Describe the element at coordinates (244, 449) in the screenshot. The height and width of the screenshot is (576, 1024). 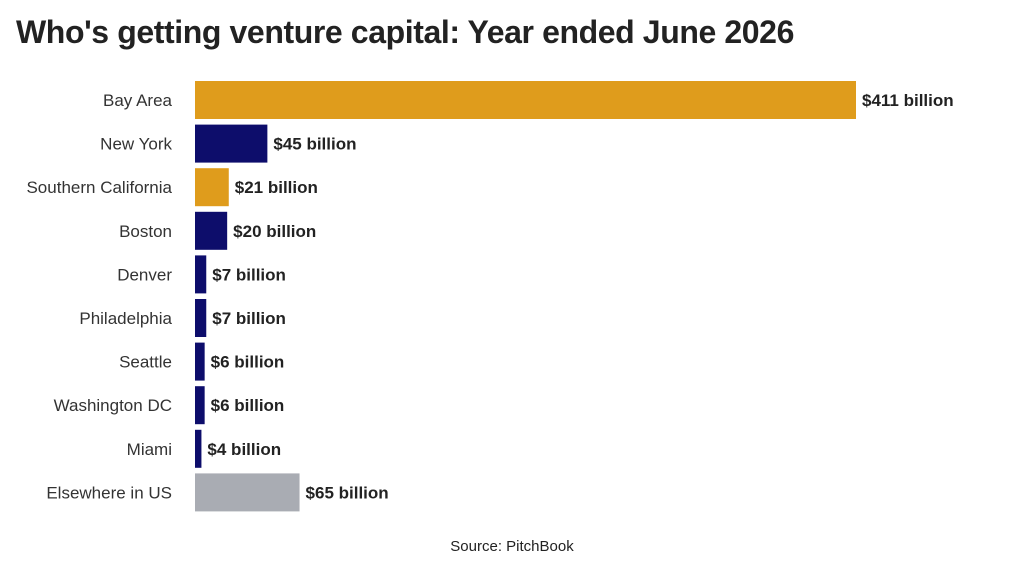
I see `value-label: $4 billion` at that location.